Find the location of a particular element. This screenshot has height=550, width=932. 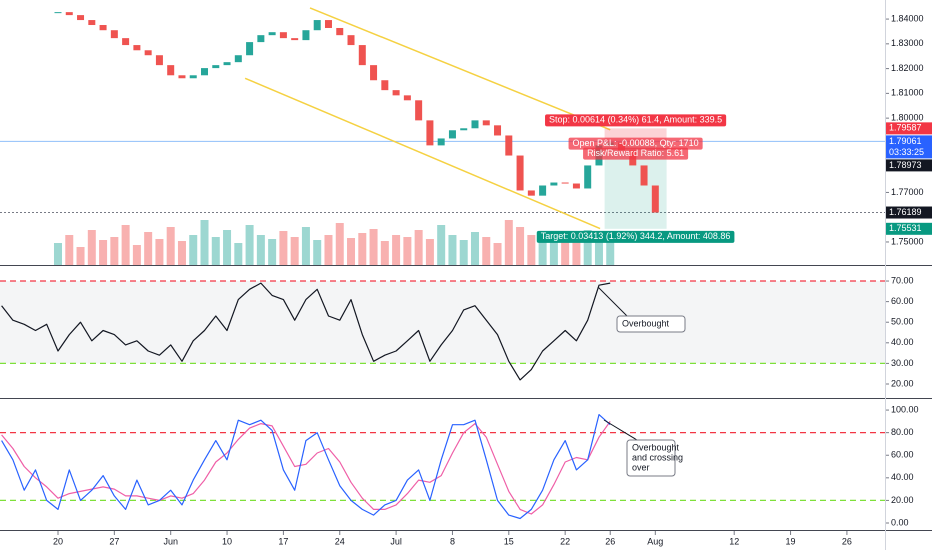

price-tag-label: 1.79061 is located at coordinates (905, 141).